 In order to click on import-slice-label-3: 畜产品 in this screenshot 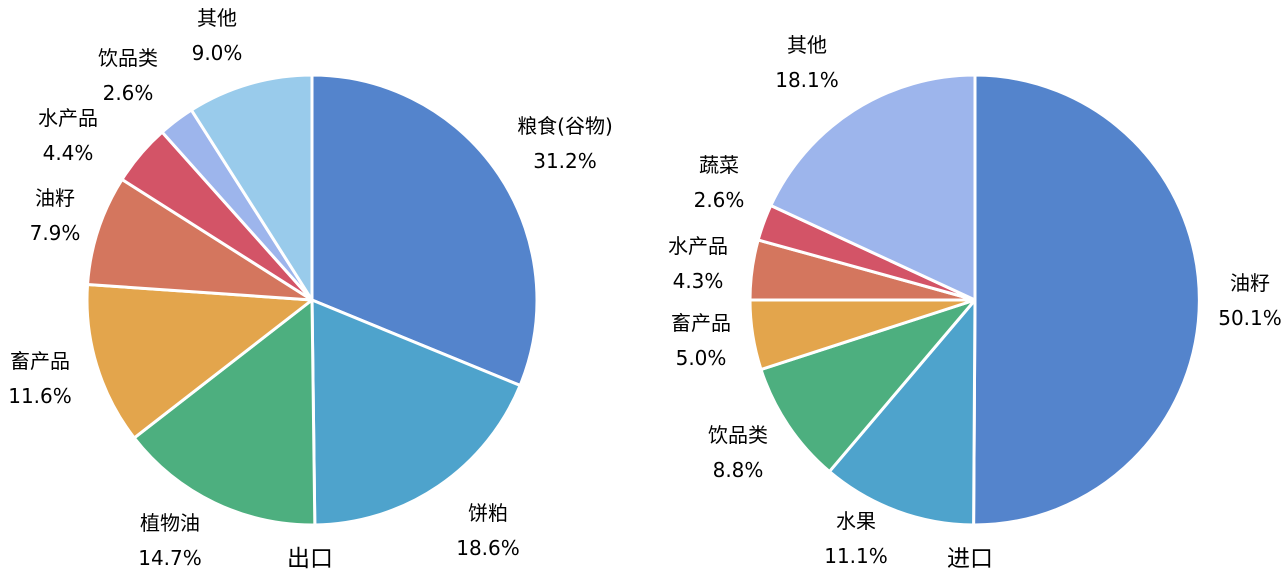, I will do `click(701, 323)`.